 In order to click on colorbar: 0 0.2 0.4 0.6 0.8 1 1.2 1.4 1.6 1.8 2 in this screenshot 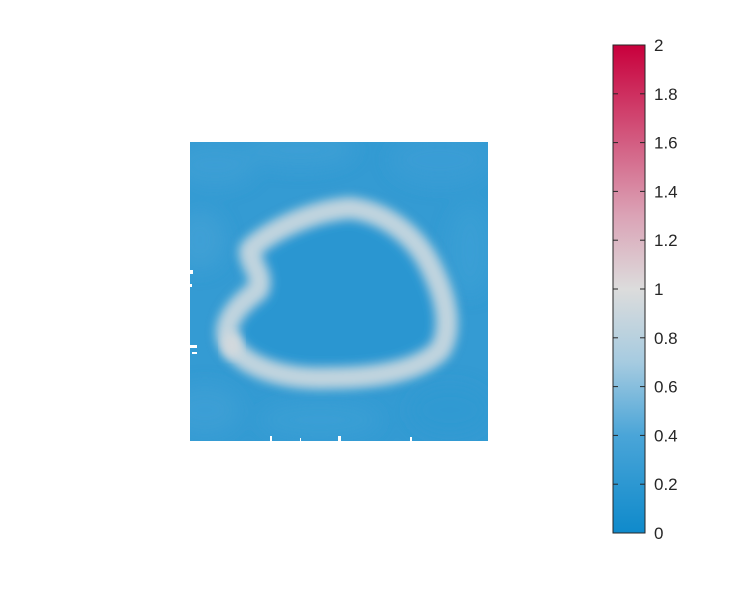, I will do `click(645, 289)`.